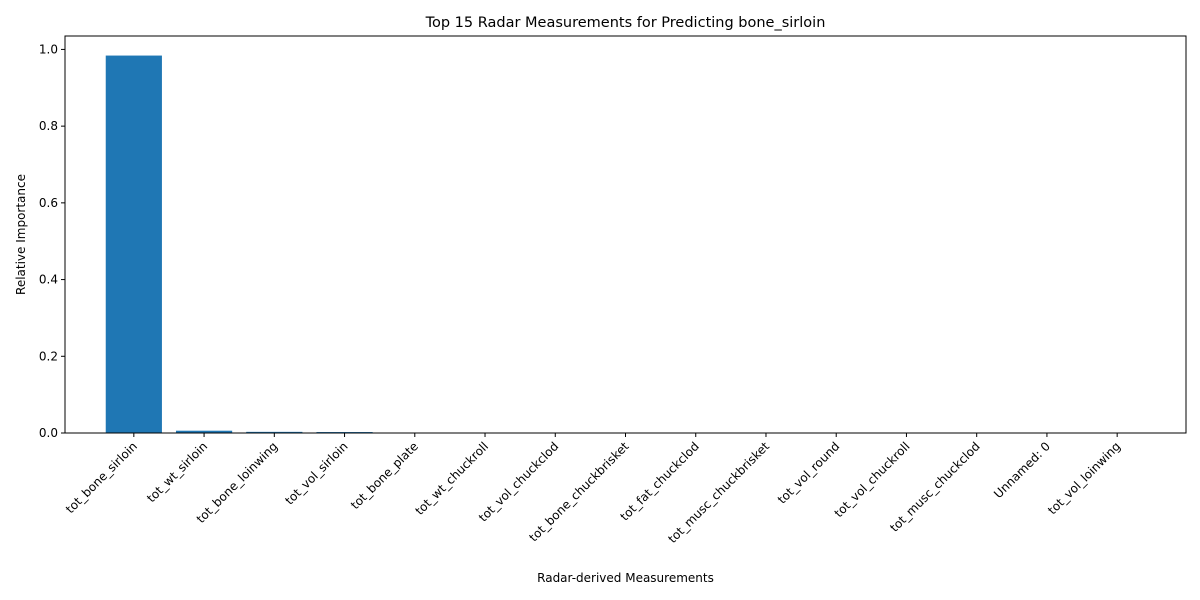 Image resolution: width=1200 pixels, height=600 pixels. Describe the element at coordinates (808, 472) in the screenshot. I see `x-tick-label: tot_vol_round` at that location.